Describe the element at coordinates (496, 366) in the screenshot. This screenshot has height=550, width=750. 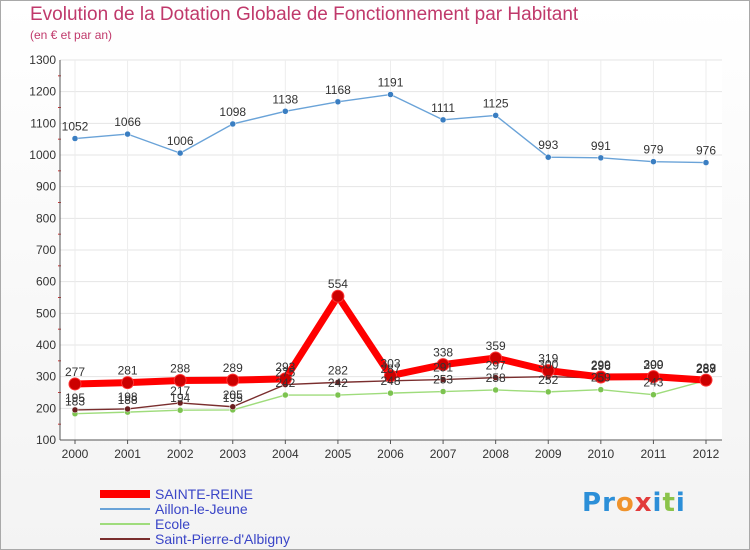
I see `data-label-saint-pierre-d-albigny: 297` at that location.